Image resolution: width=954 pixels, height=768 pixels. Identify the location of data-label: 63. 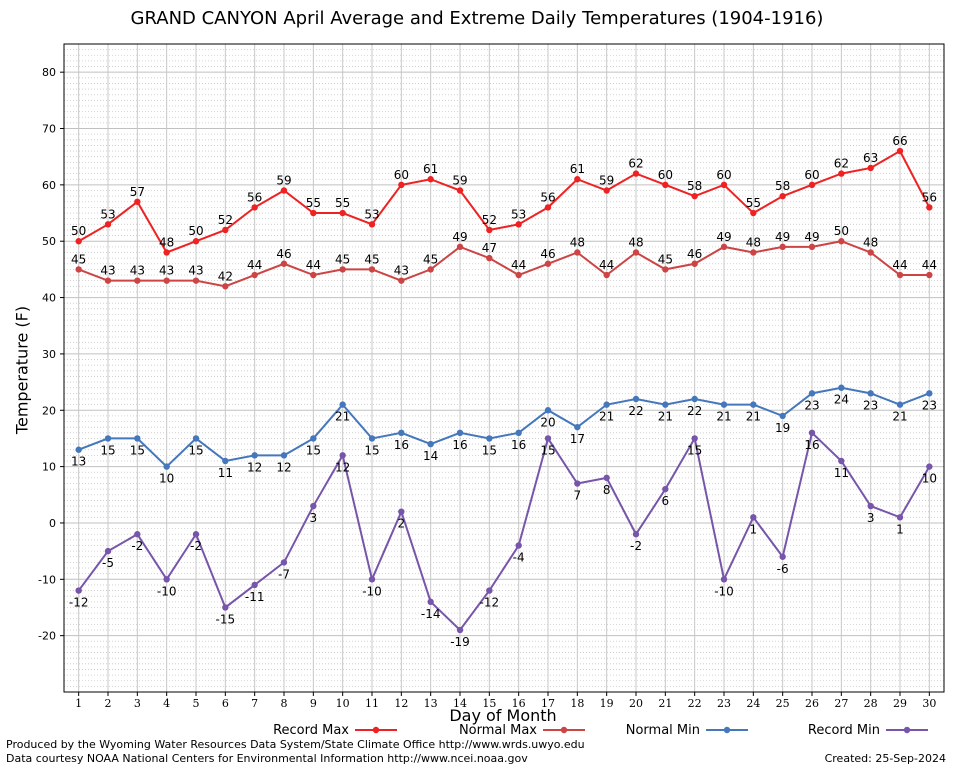
(870, 158).